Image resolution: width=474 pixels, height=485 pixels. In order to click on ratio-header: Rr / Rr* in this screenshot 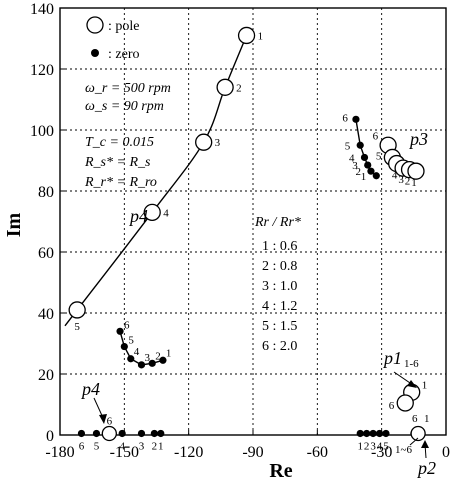, I will do `click(277, 222)`.